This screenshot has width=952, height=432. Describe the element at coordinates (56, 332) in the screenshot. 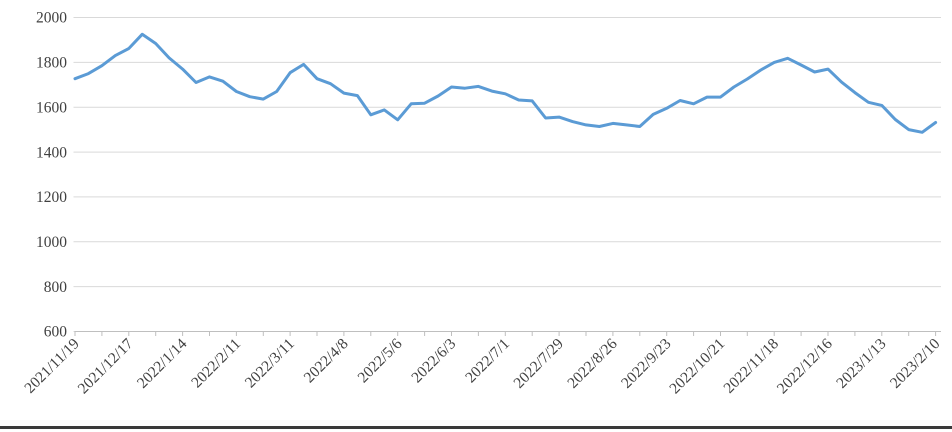

I see `y-axis-label: 600` at that location.